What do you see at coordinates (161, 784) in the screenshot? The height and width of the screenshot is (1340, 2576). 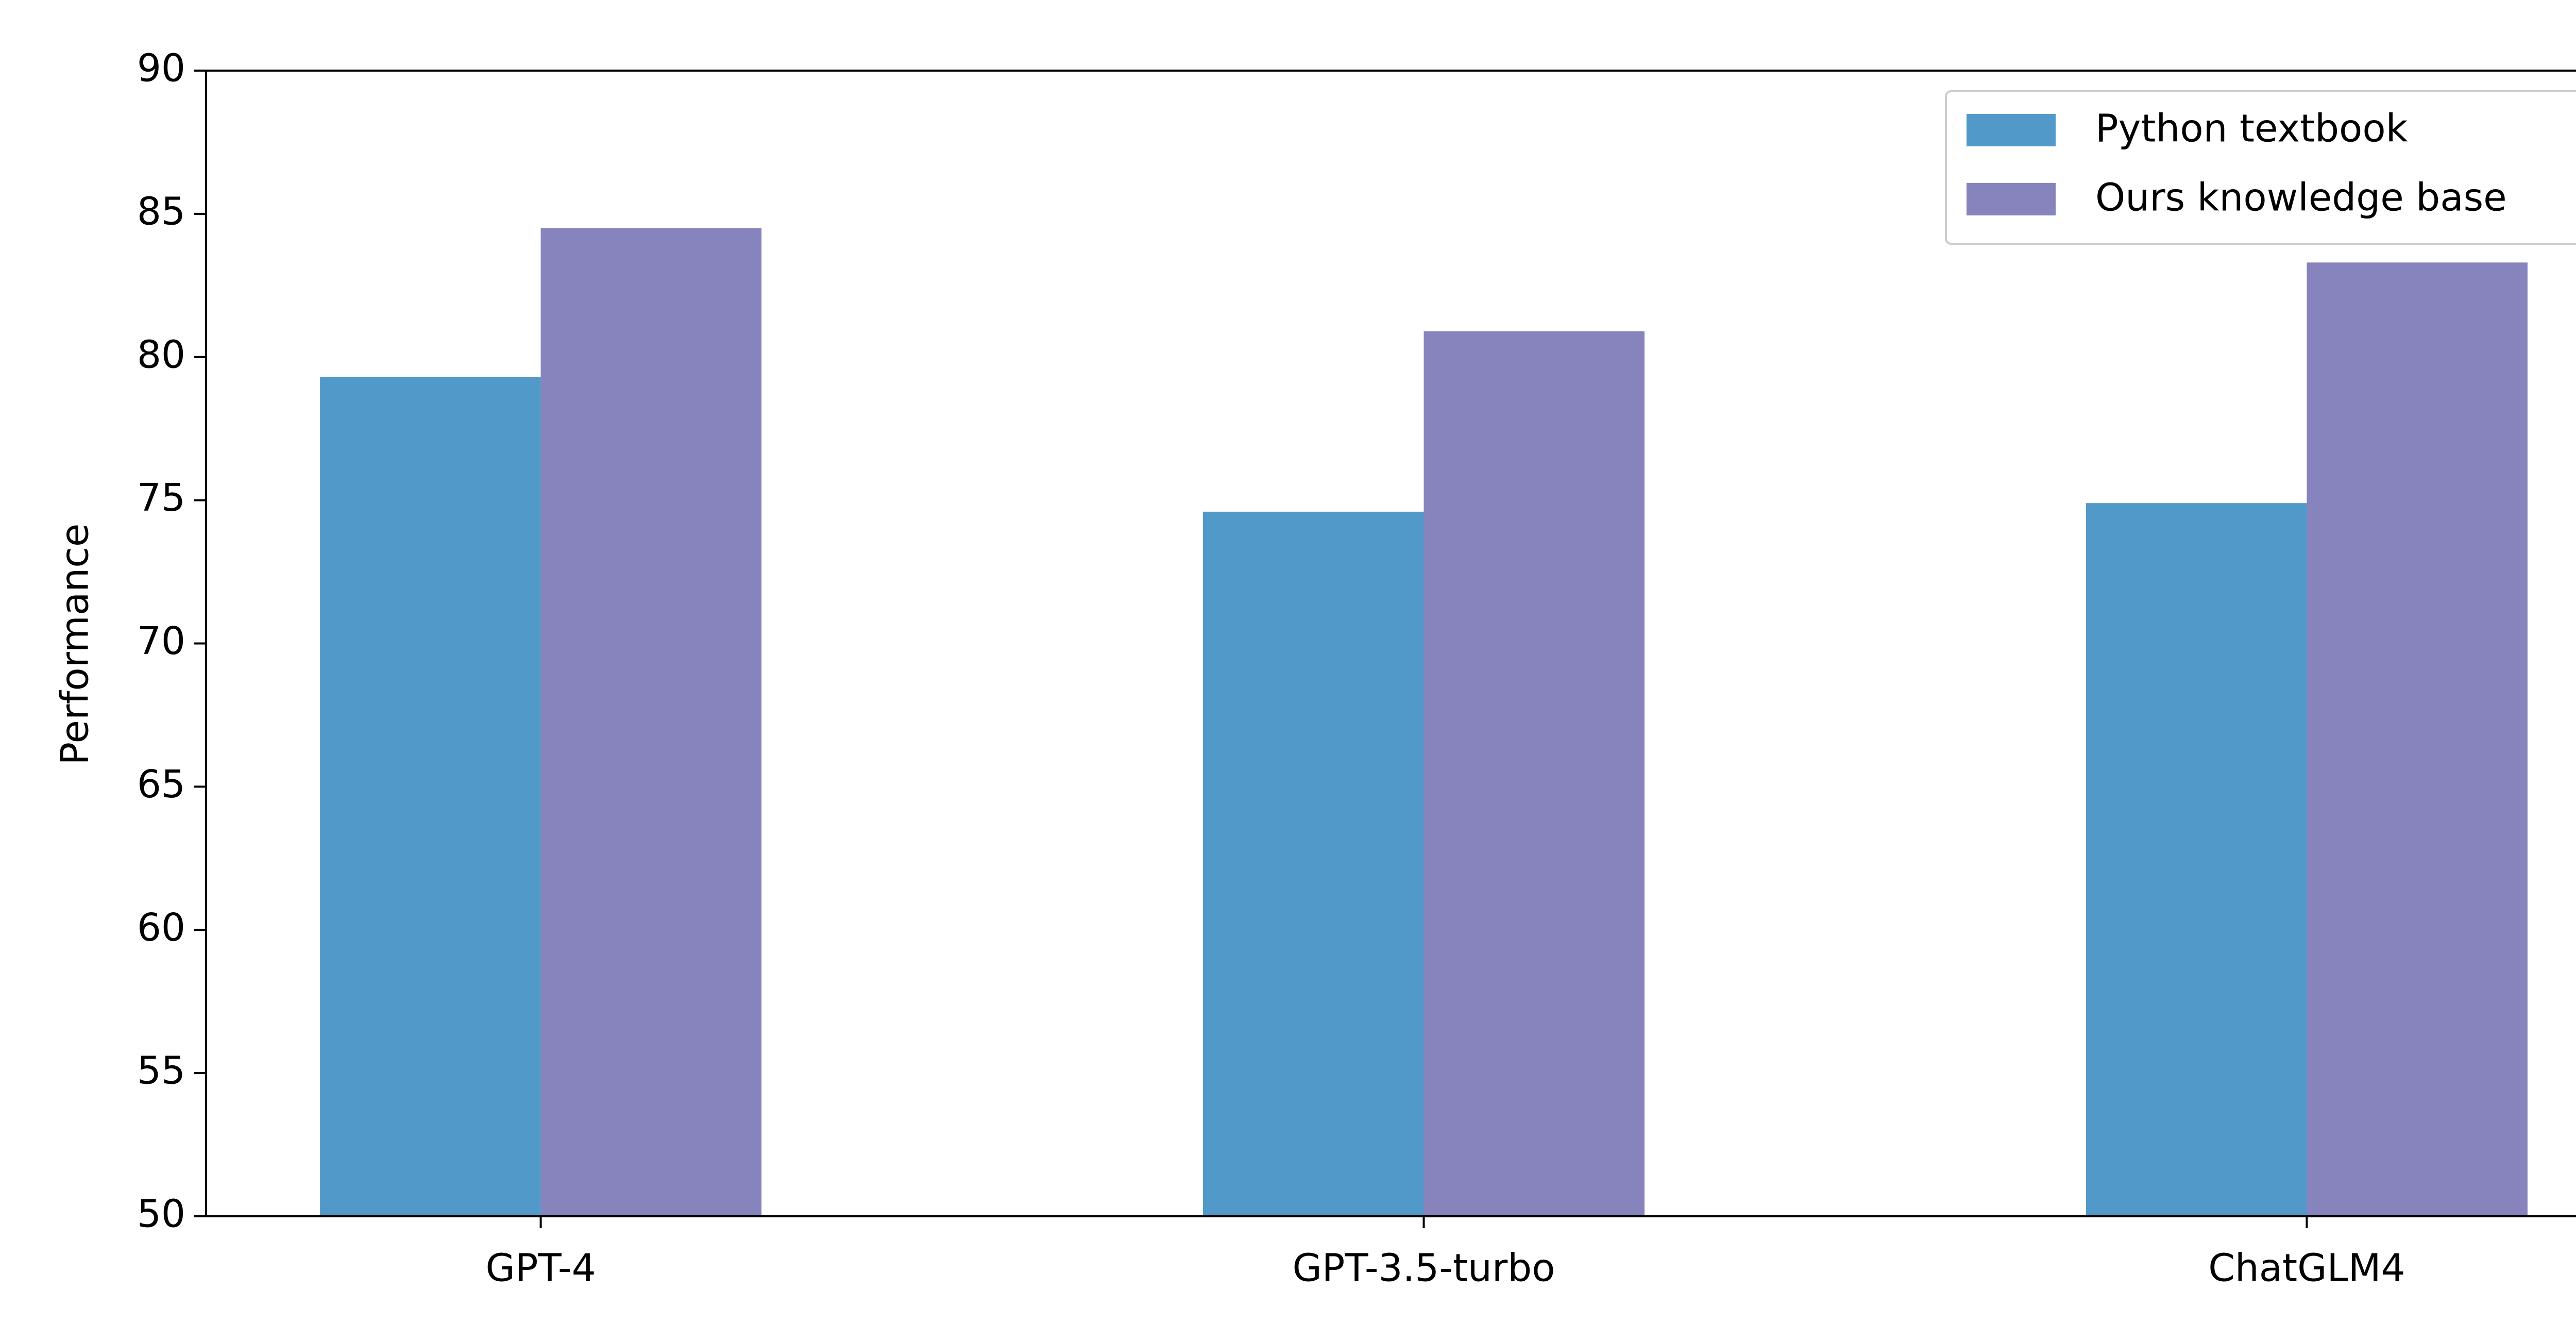 I see `y-tick-label: 65` at bounding box center [161, 784].